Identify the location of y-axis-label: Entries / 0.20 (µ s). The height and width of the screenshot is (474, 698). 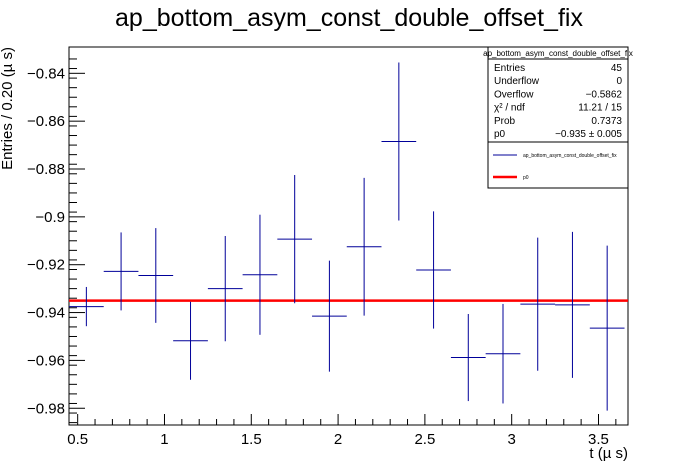
(8, 108).